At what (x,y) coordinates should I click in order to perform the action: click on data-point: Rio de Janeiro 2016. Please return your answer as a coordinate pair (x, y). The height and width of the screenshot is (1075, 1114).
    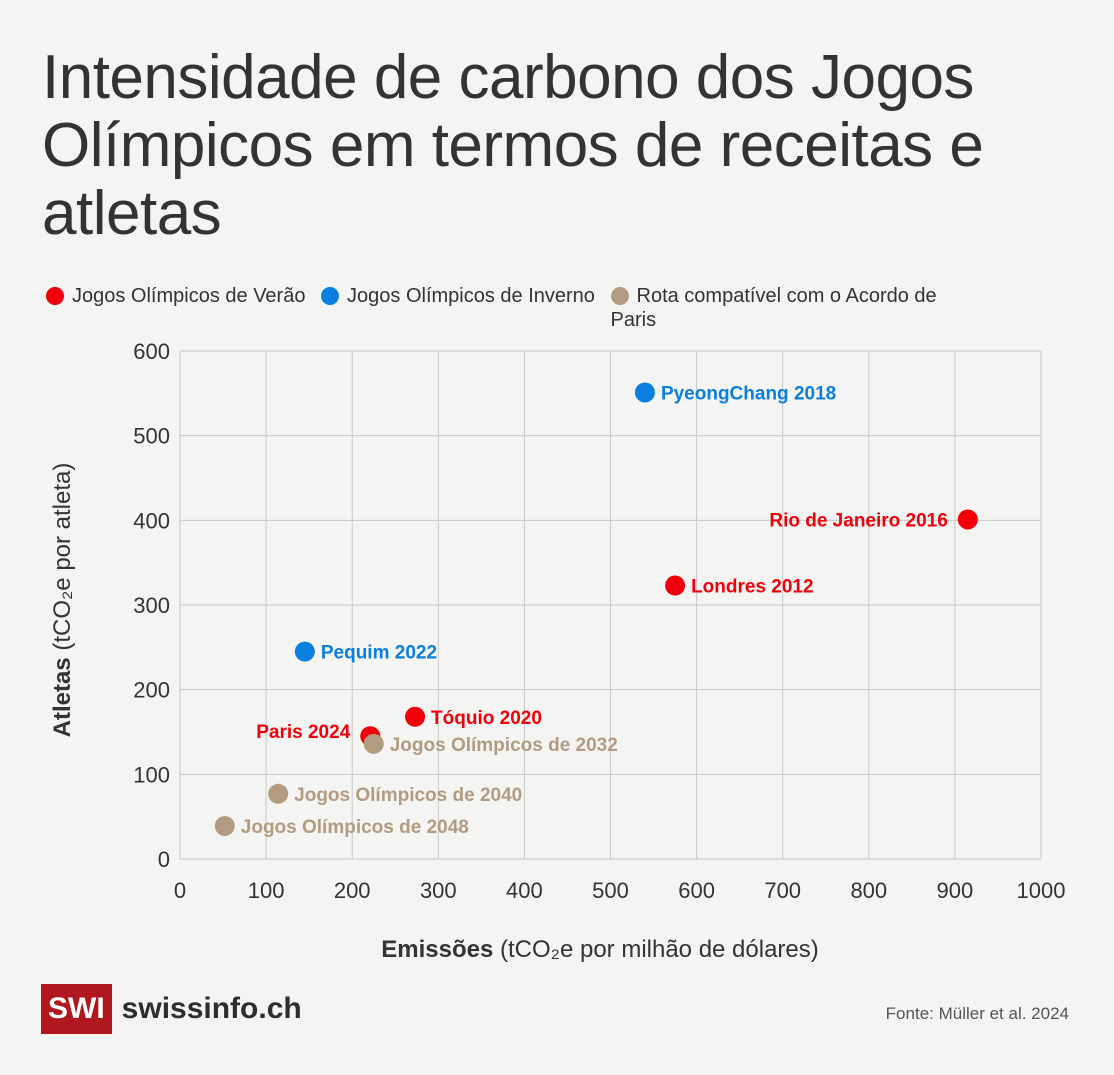
    Looking at the image, I should click on (873, 520).